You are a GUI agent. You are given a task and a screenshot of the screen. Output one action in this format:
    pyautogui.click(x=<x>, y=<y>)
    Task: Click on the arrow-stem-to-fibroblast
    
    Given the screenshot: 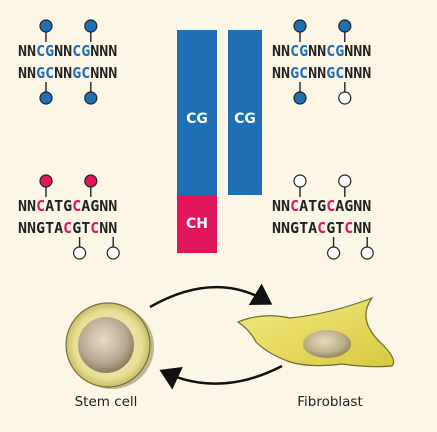 What is the action you would take?
    pyautogui.click(x=211, y=296)
    